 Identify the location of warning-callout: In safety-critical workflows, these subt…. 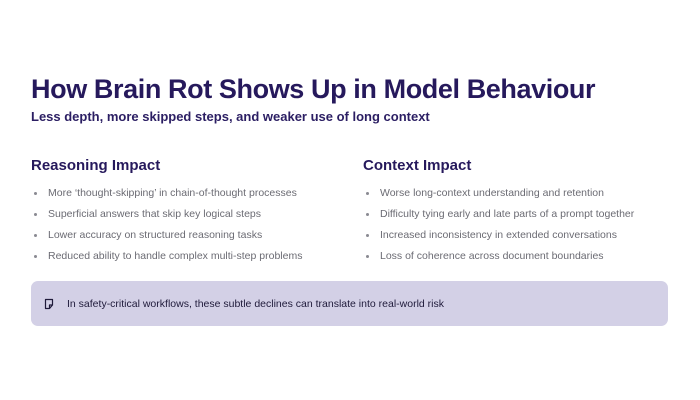
(349, 303).